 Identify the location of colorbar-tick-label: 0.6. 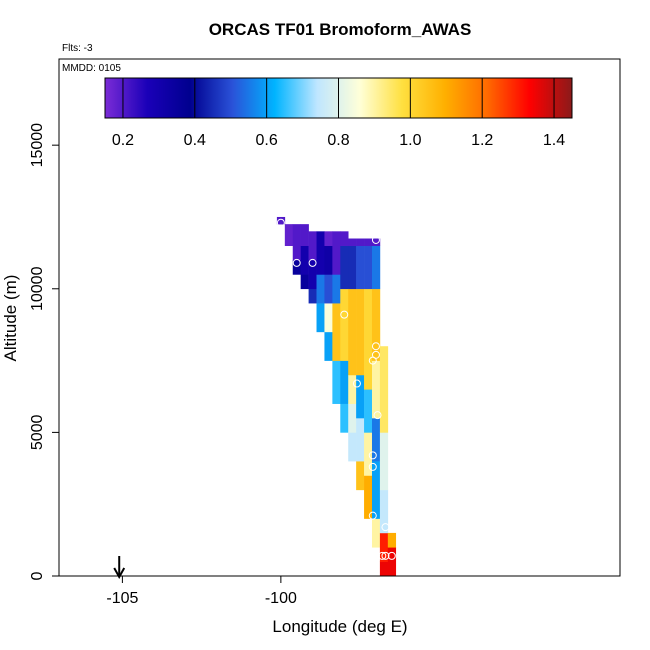
(267, 140).